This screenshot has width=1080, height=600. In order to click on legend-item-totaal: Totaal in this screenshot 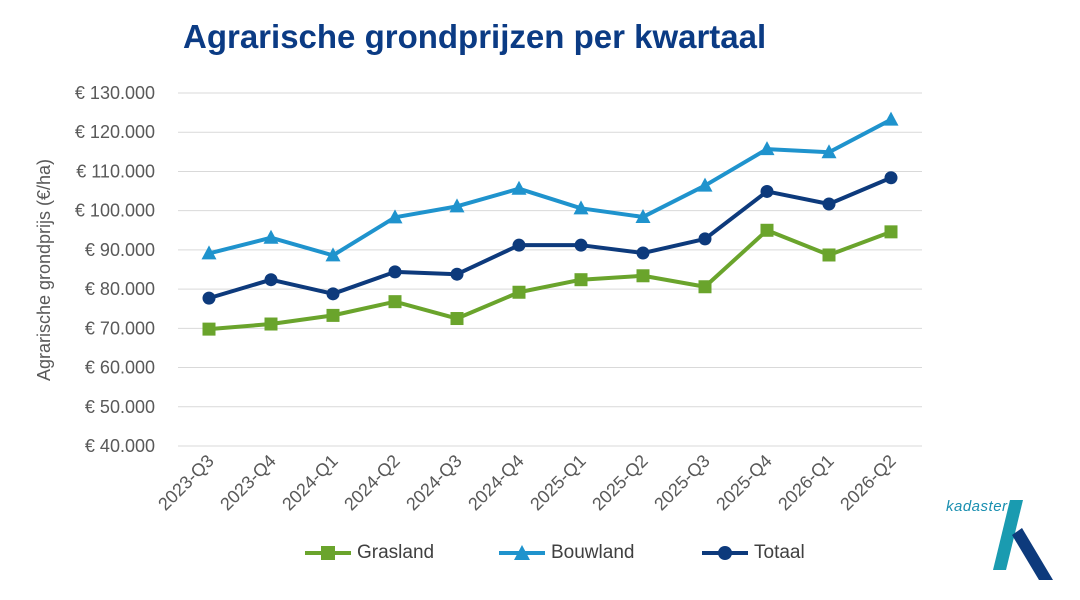, I will do `click(752, 553)`.